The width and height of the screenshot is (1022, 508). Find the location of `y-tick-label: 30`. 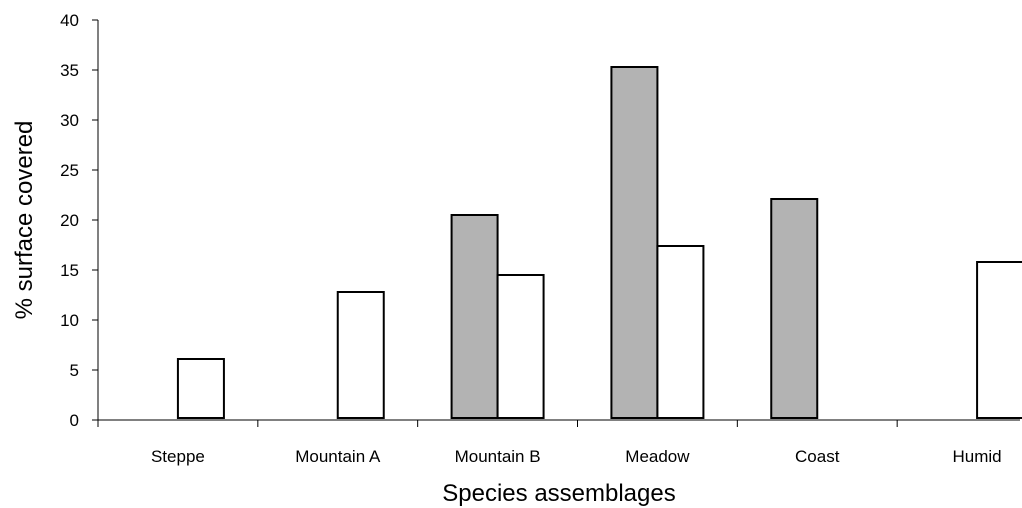

y-tick-label: 30 is located at coordinates (69, 120).